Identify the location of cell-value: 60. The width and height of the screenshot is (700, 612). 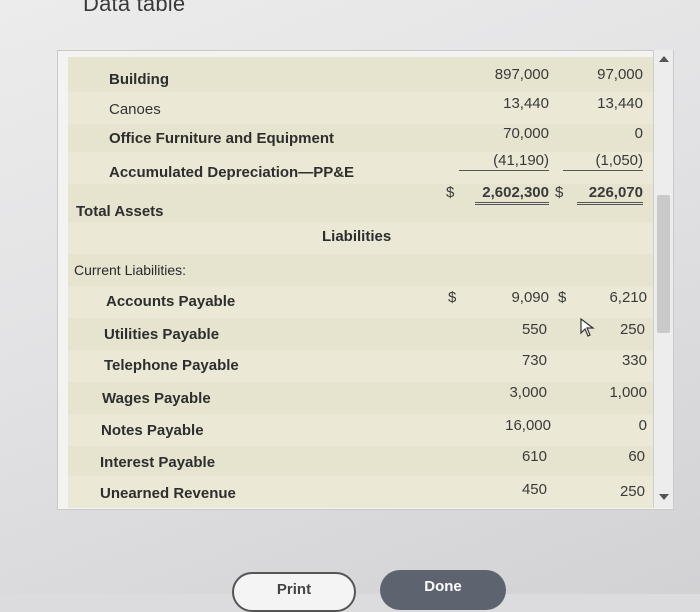
(636, 456).